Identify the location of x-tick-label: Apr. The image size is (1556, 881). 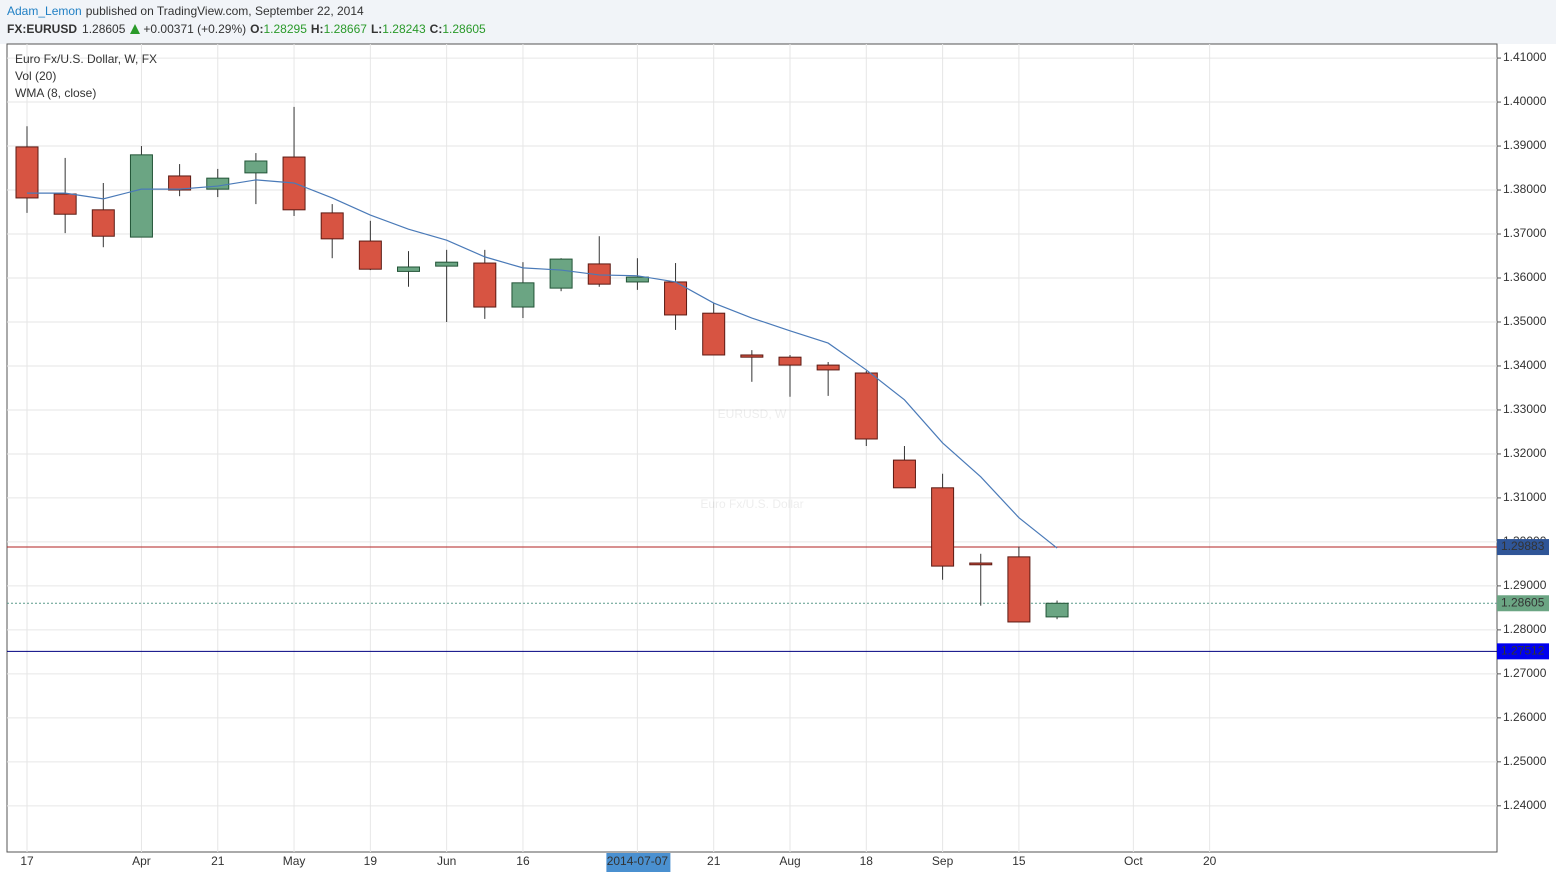
(141, 861).